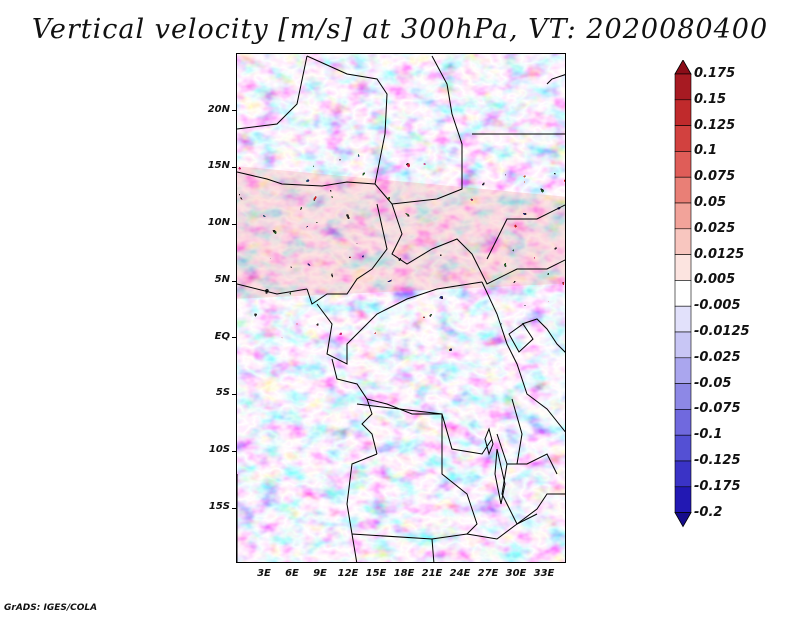  What do you see at coordinates (460, 573) in the screenshot?
I see `lon-label-24e: 24E` at bounding box center [460, 573].